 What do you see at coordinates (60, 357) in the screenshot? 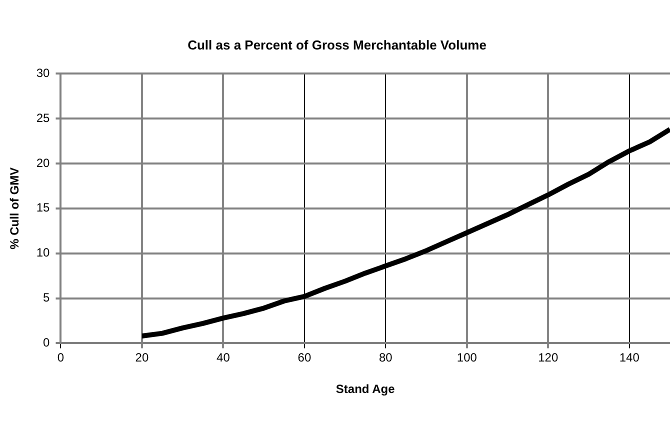
I see `x-tick-label: 0` at bounding box center [60, 357].